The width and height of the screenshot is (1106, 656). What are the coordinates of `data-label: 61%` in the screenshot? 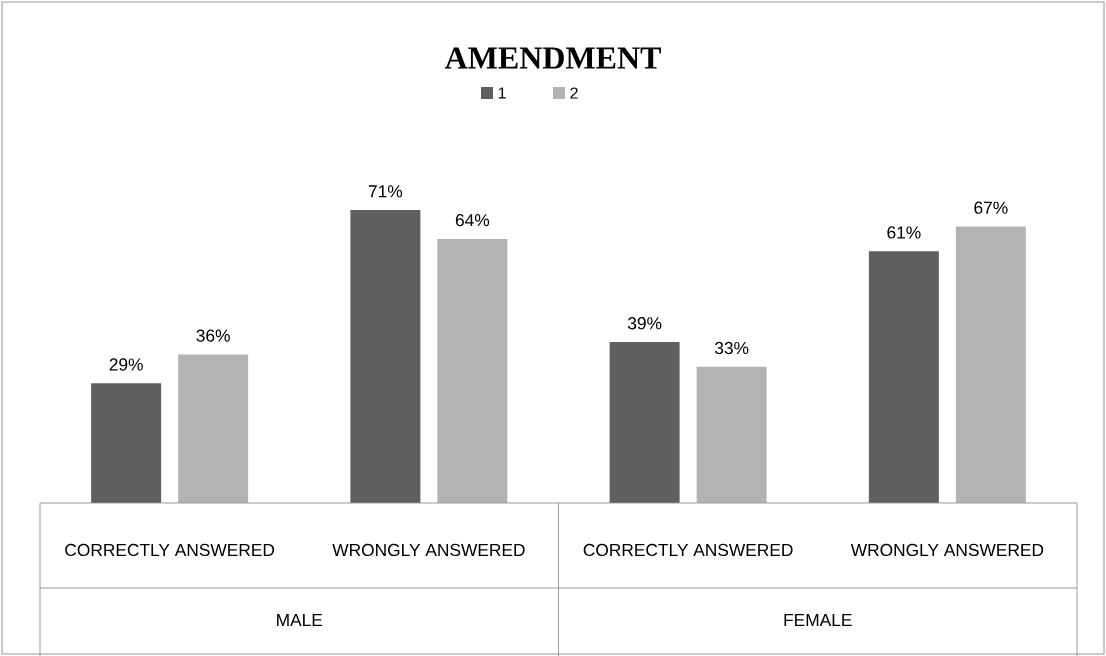 It's located at (904, 232).